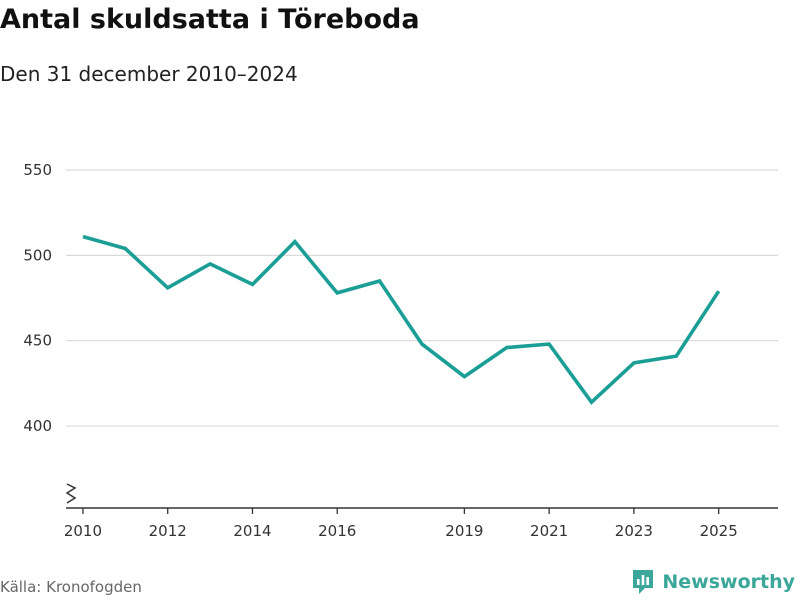 This screenshot has width=800, height=600. I want to click on x-tick-label: 2012, so click(168, 531).